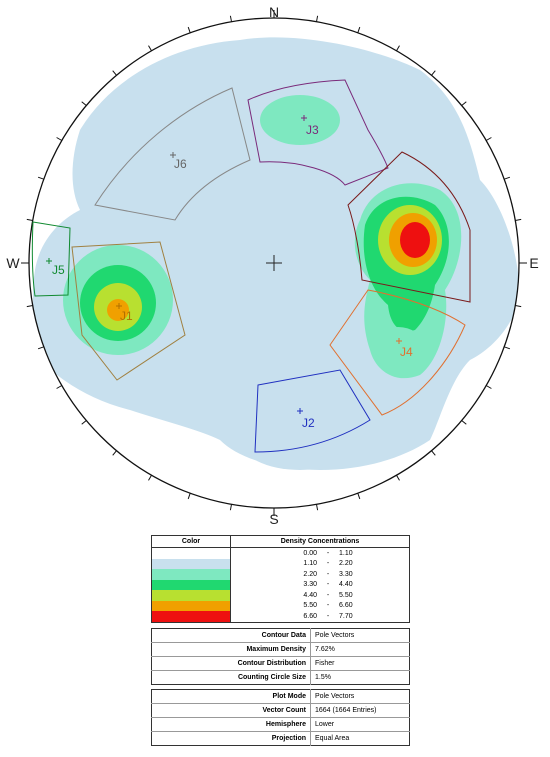 Image resolution: width=550 pixels, height=757 pixels. I want to click on window-j3, so click(318, 132).